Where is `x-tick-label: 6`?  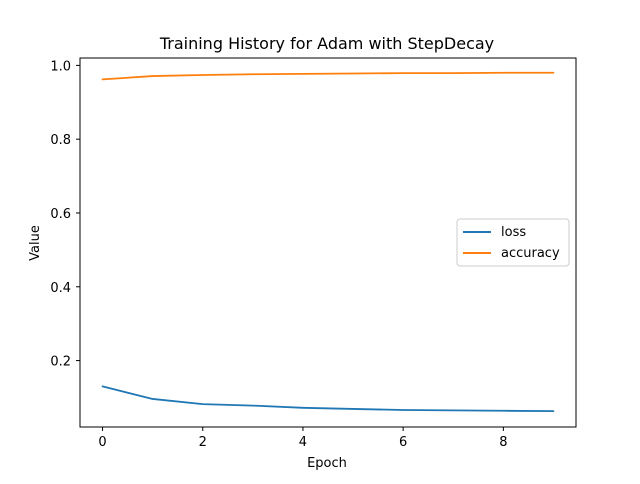 x-tick-label: 6 is located at coordinates (403, 442).